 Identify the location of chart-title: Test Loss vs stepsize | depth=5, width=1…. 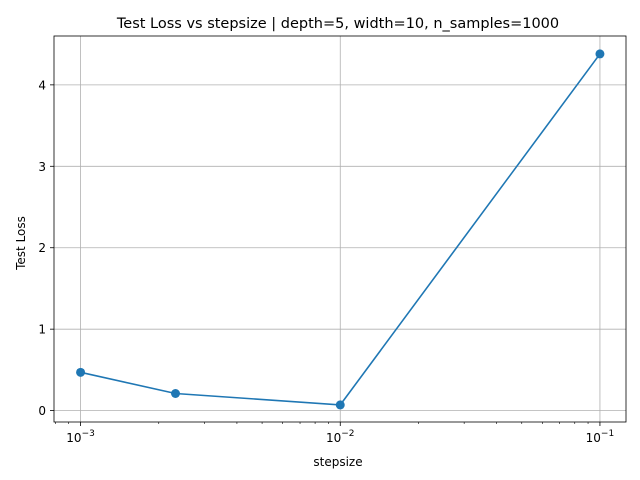
(337, 24).